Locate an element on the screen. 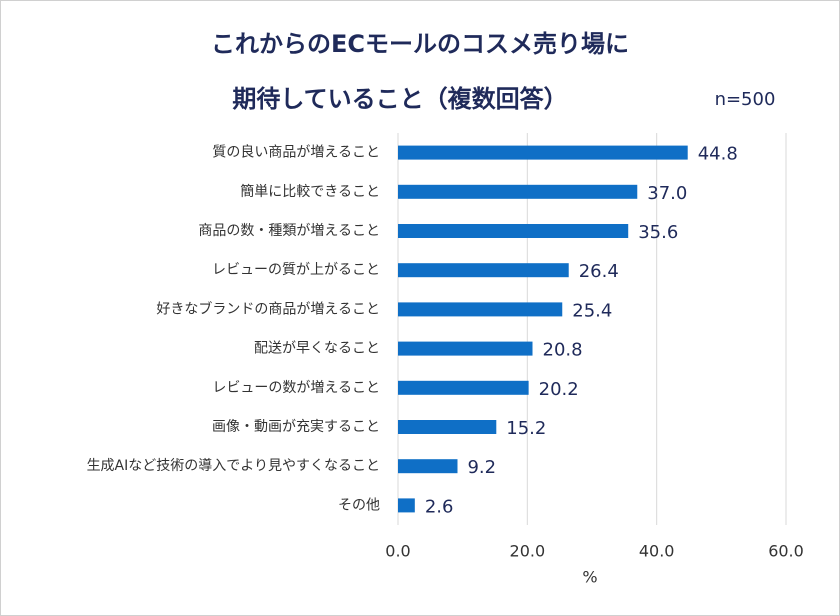 The width and height of the screenshot is (840, 616). sample-size-note: n=500 is located at coordinates (745, 99).